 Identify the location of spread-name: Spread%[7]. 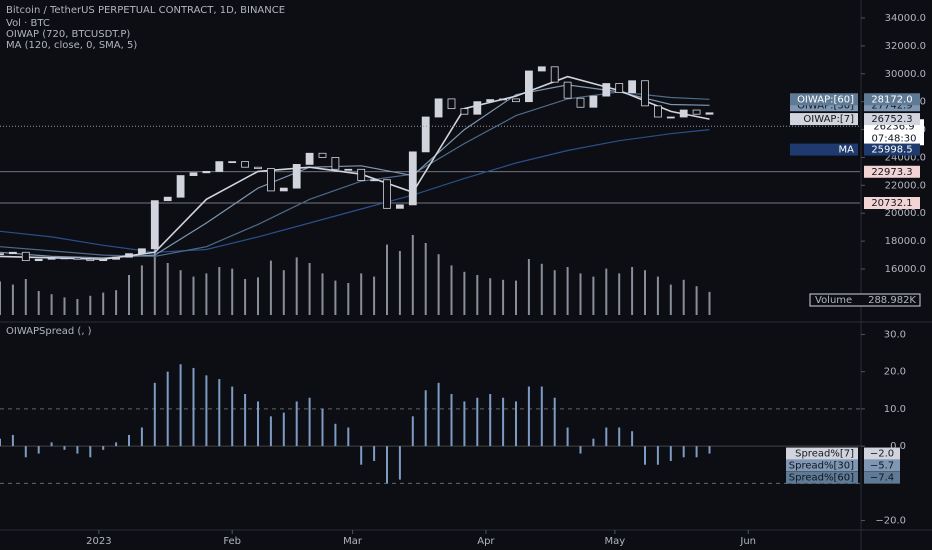
(824, 454).